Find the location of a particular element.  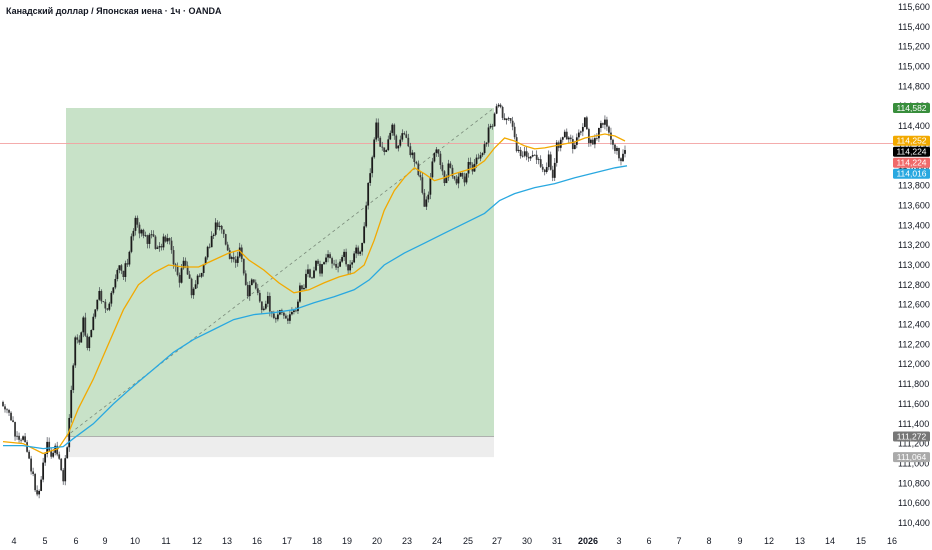

price-tag-label: 114,252 is located at coordinates (911, 141).